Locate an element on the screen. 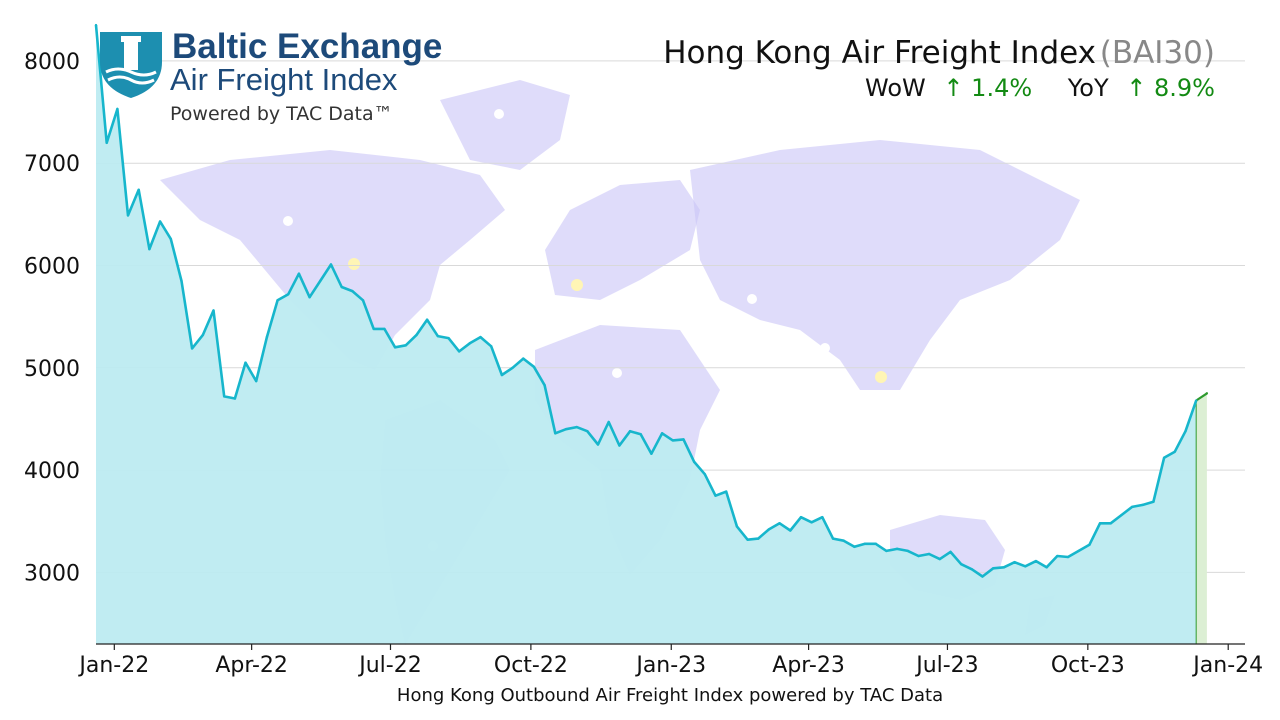 This screenshot has height=720, width=1280. kpi-row: WoW ↑ 1.4% YoY ↑ 8.9% is located at coordinates (1040, 88).